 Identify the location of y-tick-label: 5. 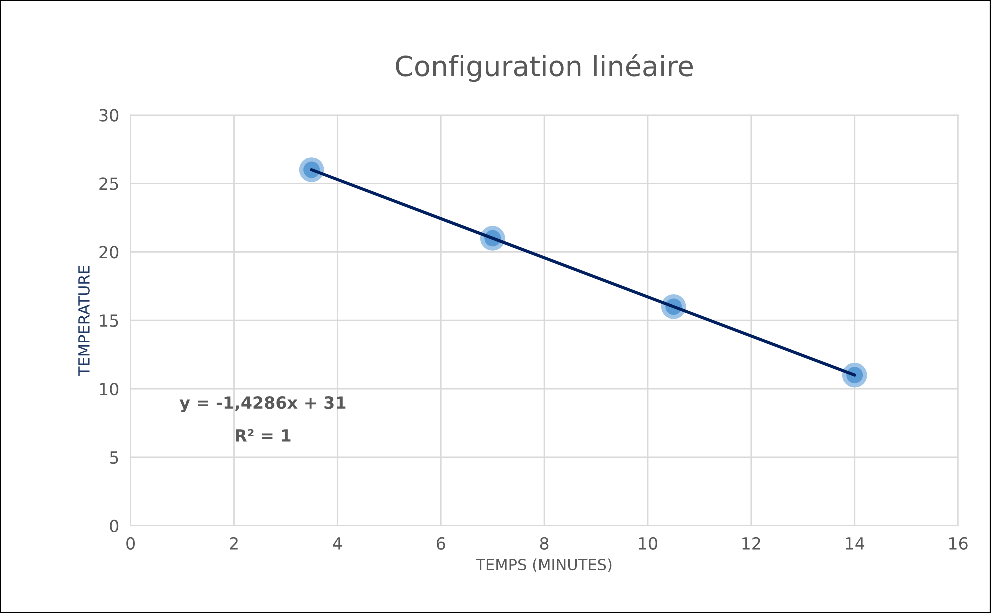
(114, 458).